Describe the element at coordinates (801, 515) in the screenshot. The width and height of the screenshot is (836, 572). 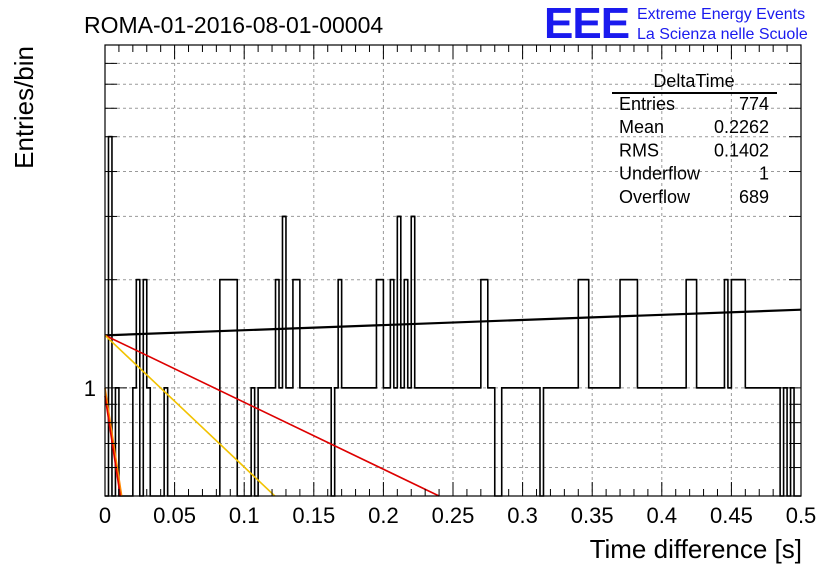
I see `x-tick-label: 0.5` at that location.